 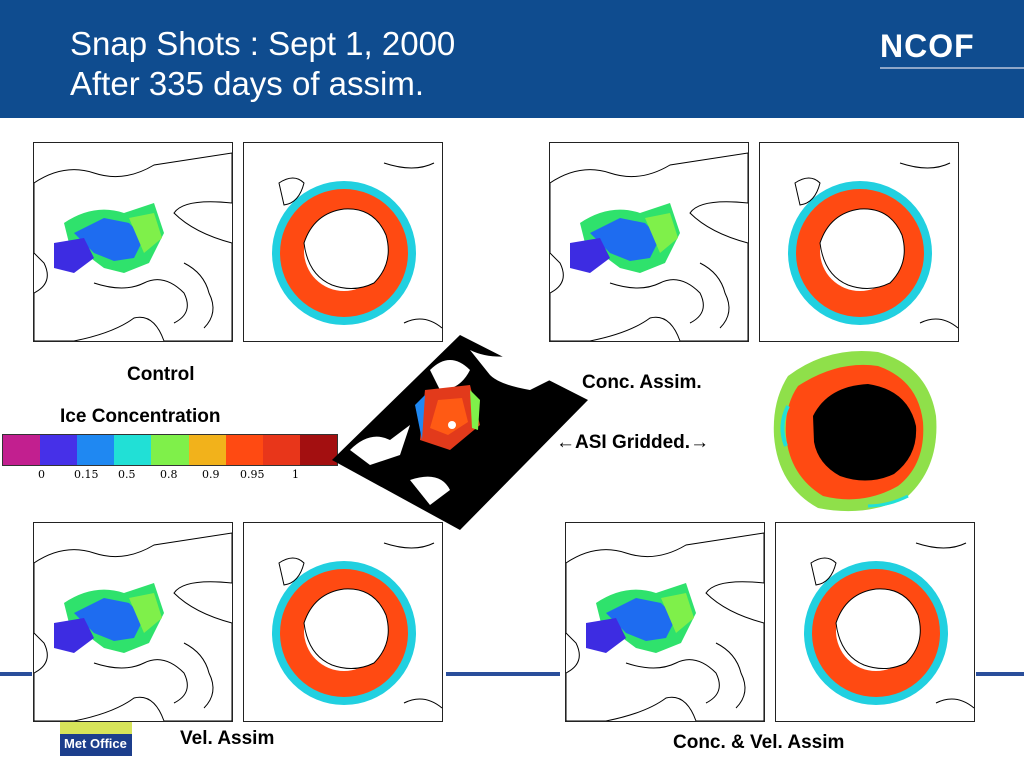 What do you see at coordinates (161, 374) in the screenshot?
I see `control-label: Control` at bounding box center [161, 374].